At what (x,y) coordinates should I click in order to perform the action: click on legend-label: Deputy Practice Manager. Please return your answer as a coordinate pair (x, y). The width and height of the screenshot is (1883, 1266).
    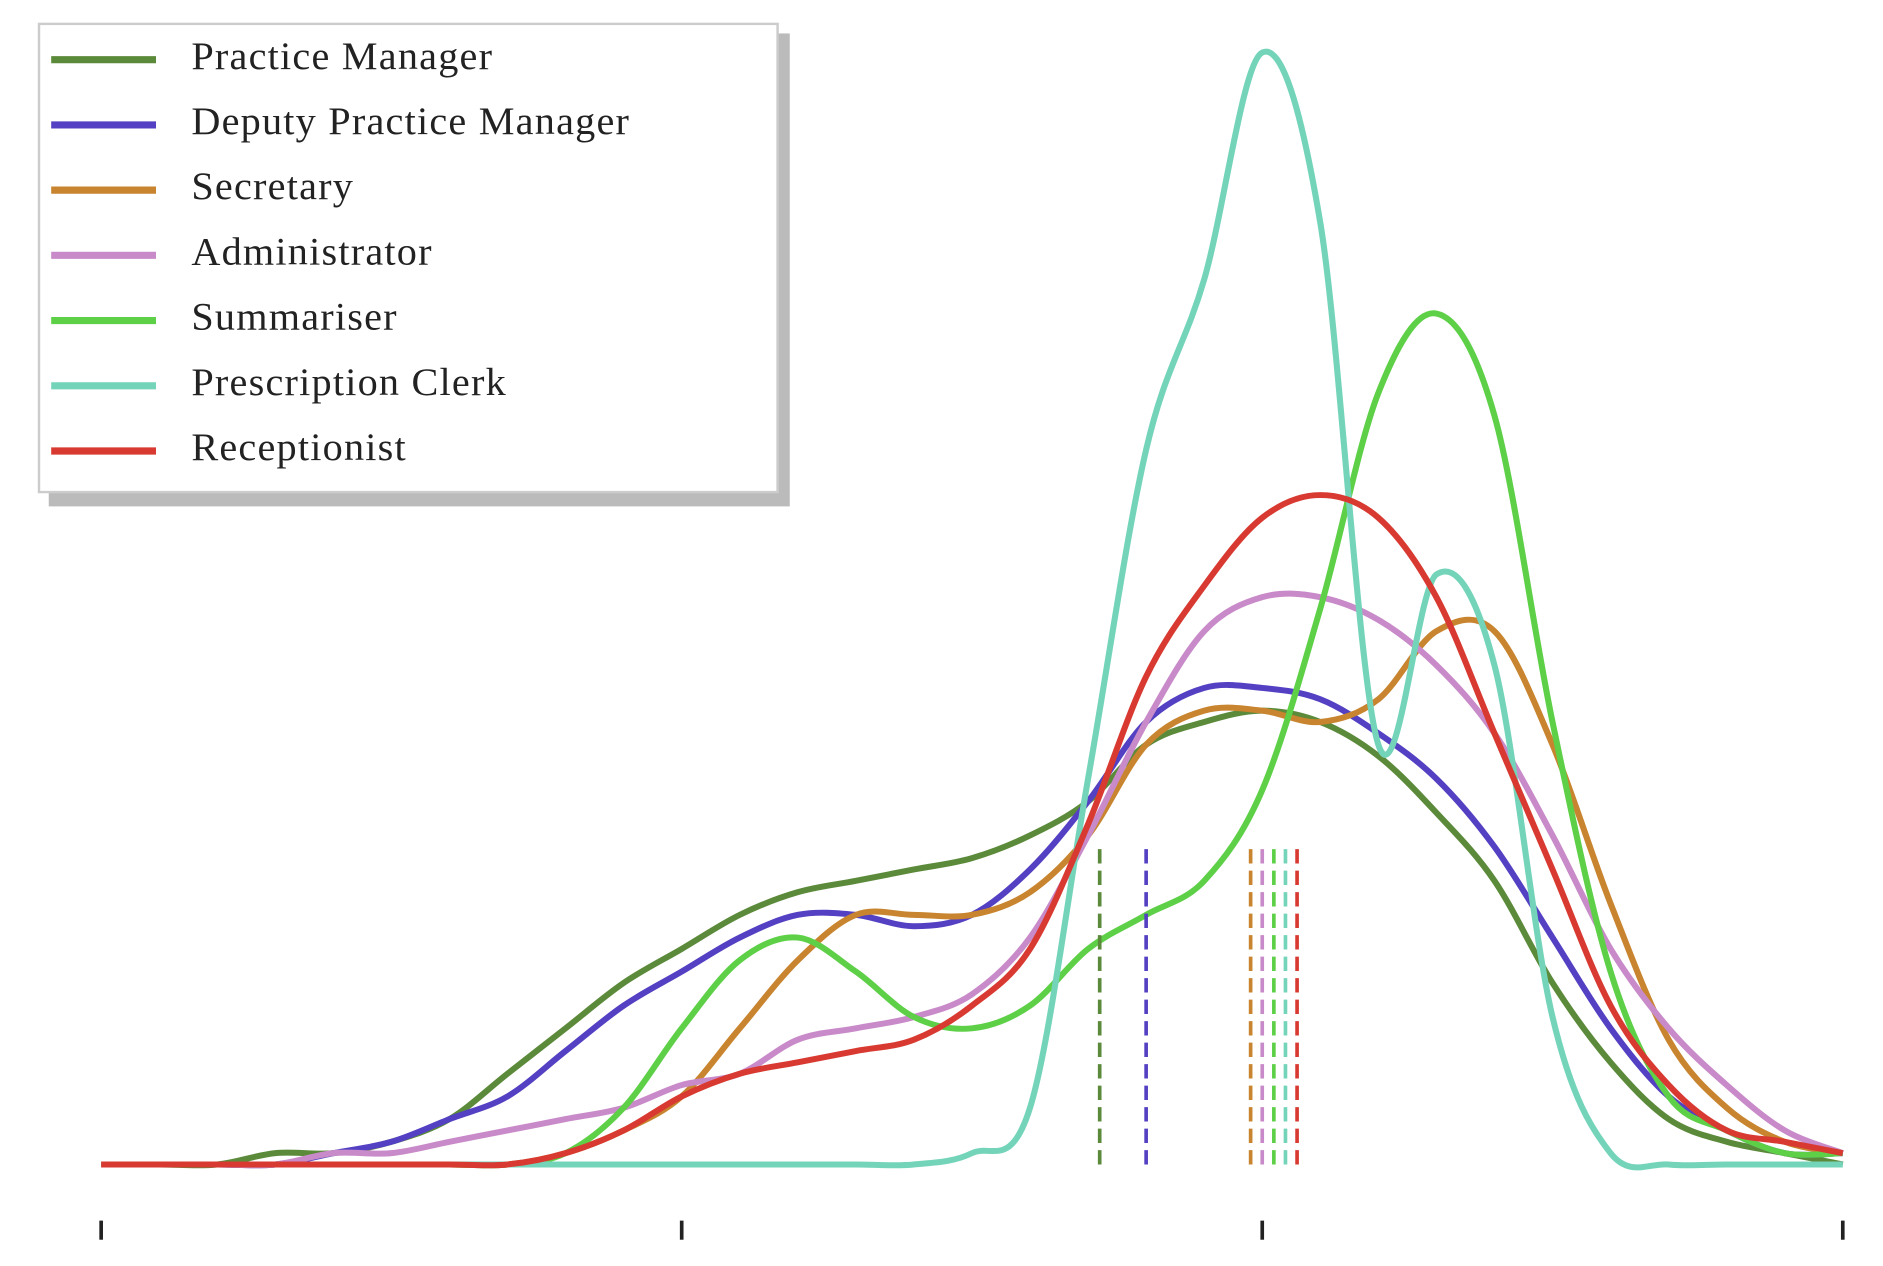
    Looking at the image, I should click on (410, 121).